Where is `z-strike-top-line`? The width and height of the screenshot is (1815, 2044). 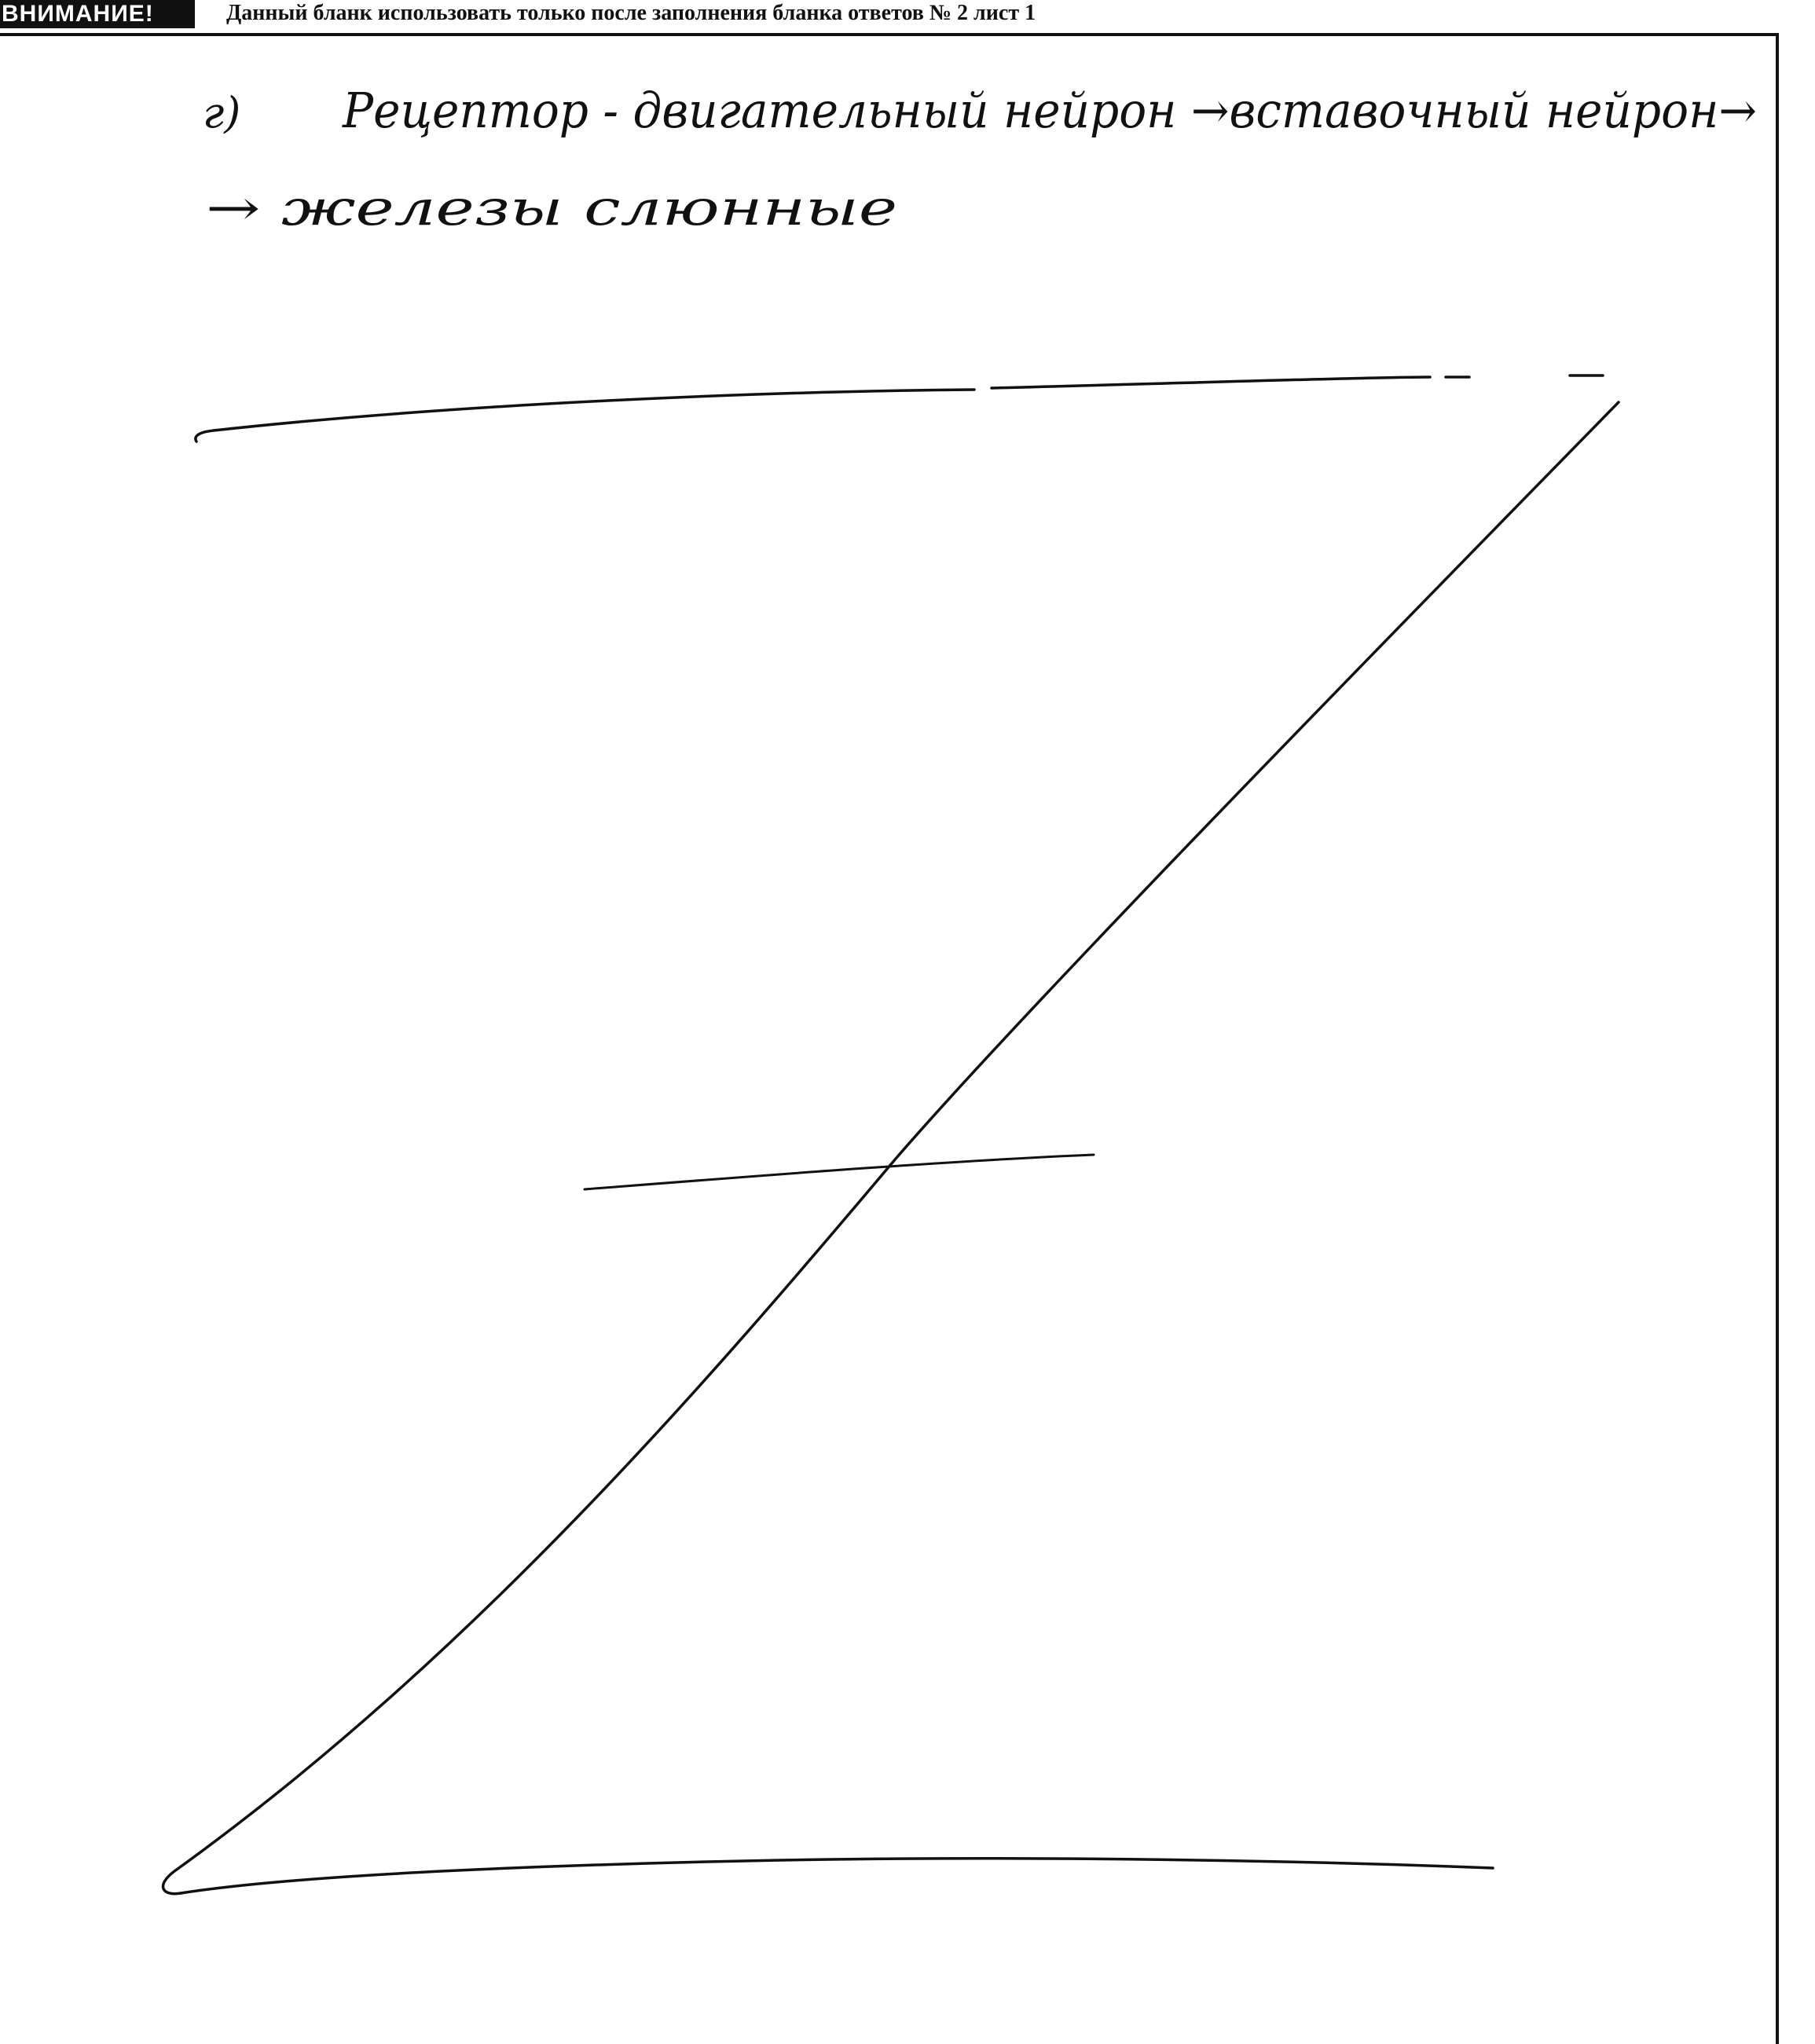
z-strike-top-line is located at coordinates (585, 415).